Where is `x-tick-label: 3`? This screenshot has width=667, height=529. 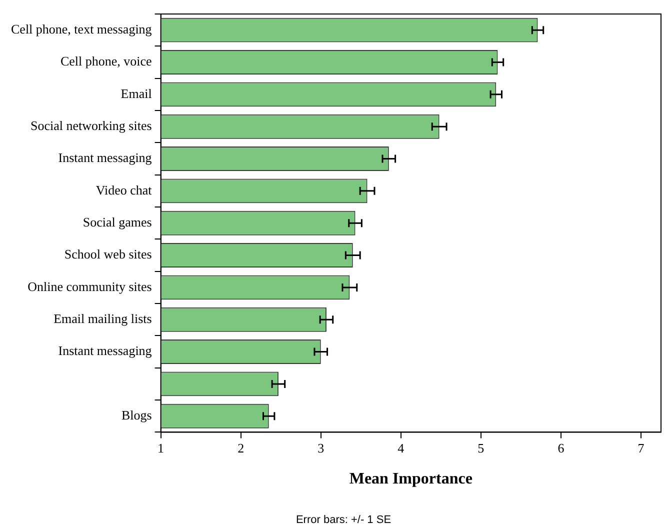 x-tick-label: 3 is located at coordinates (321, 448).